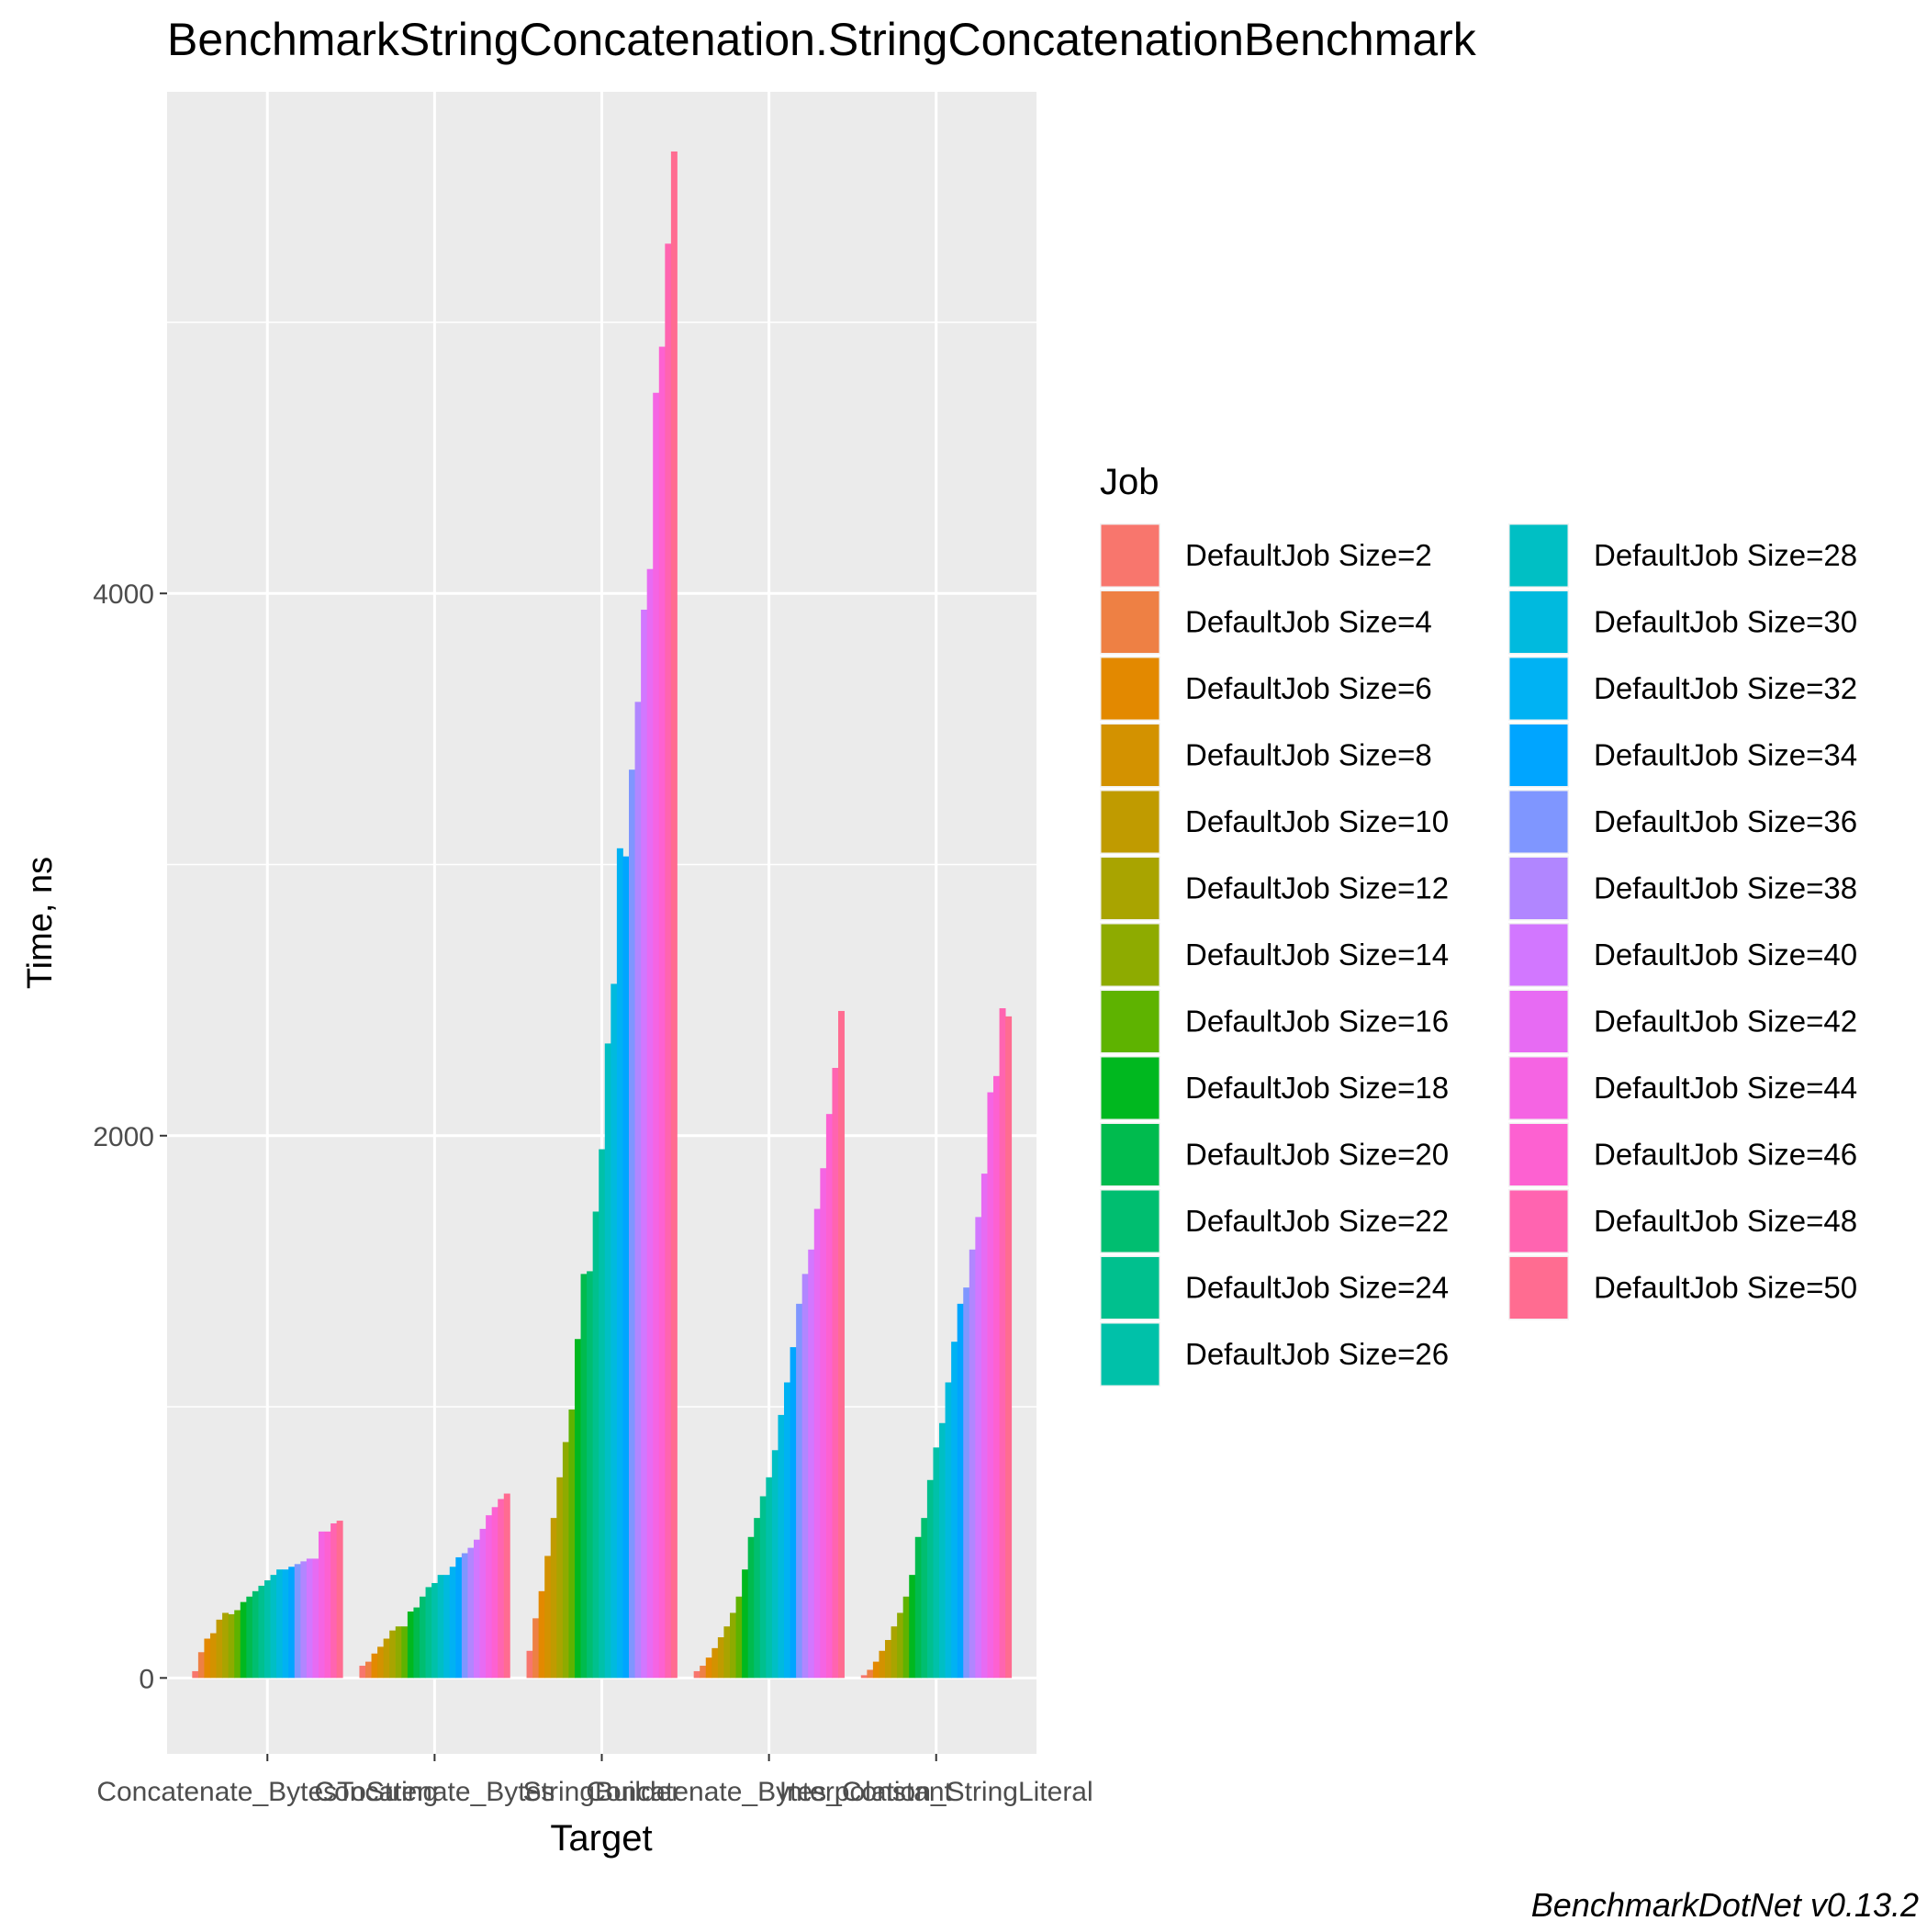 The height and width of the screenshot is (1932, 1927). Describe the element at coordinates (1726, 1288) in the screenshot. I see `legend-label: DefaultJob Size=50` at that location.